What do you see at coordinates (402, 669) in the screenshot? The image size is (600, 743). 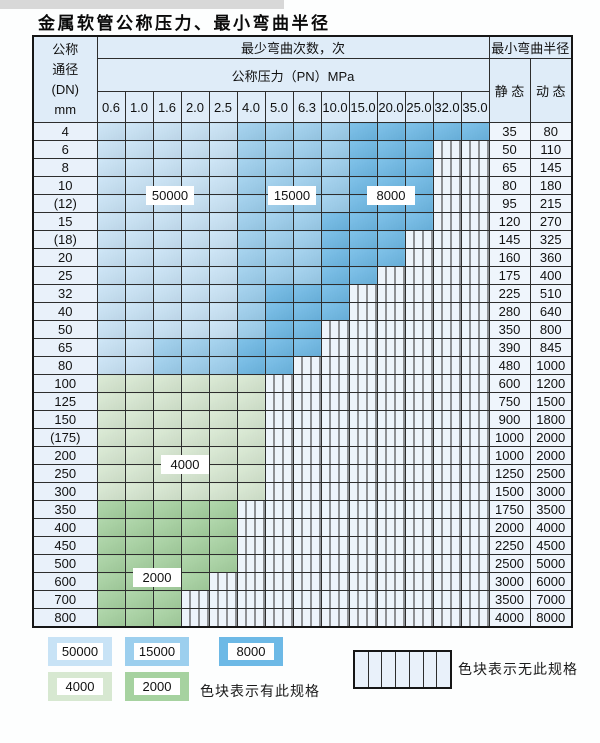 I see `legend-no-spec-box` at bounding box center [402, 669].